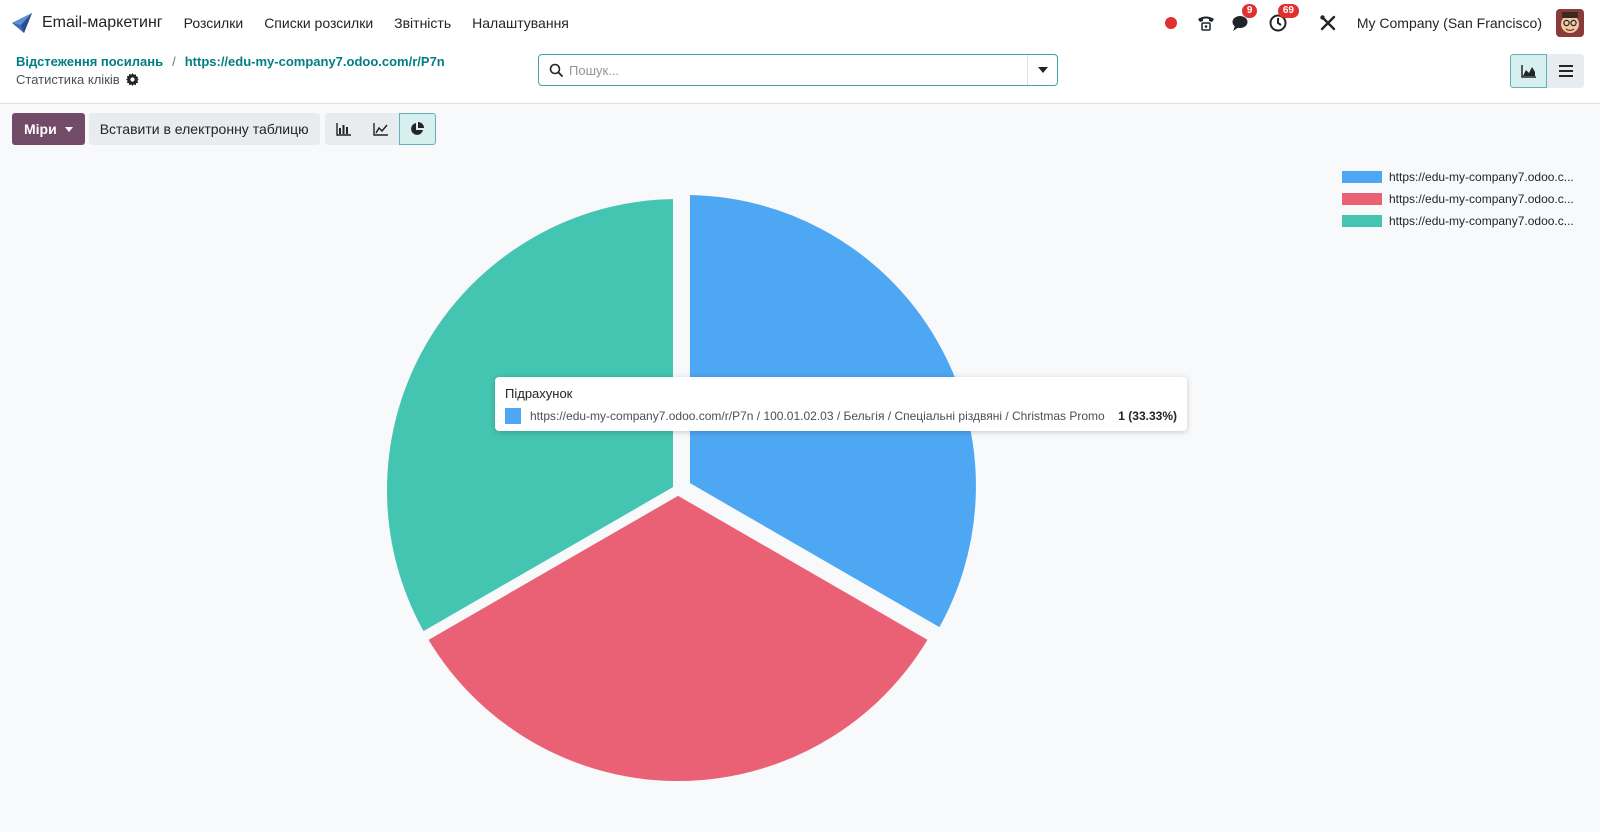 The width and height of the screenshot is (1600, 832). I want to click on list-view-button, so click(1565, 71).